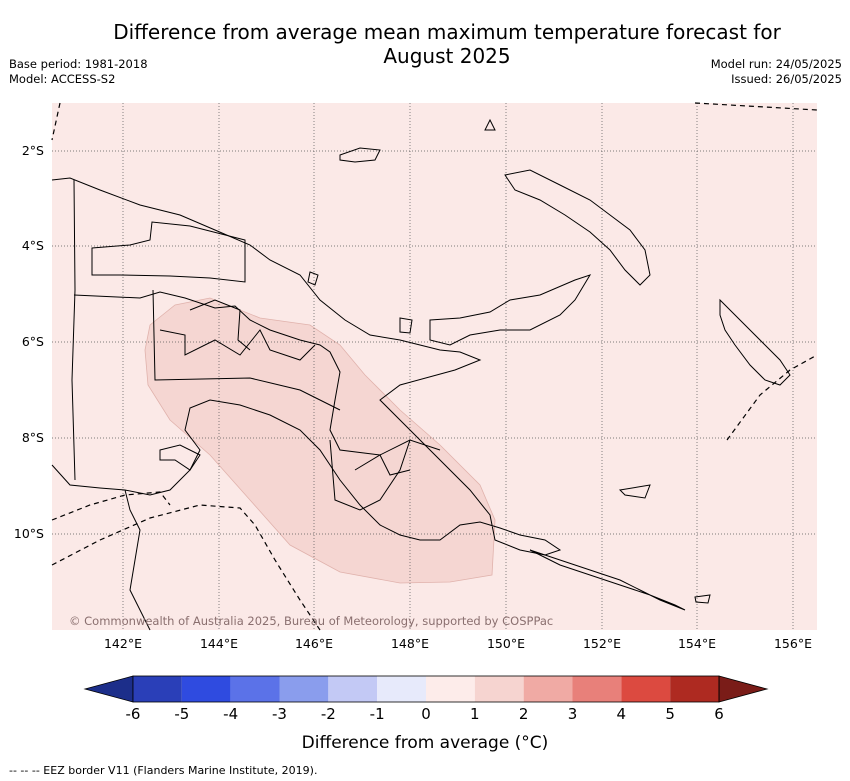  I want to click on lon-label-152e: 152°E, so click(601, 643).